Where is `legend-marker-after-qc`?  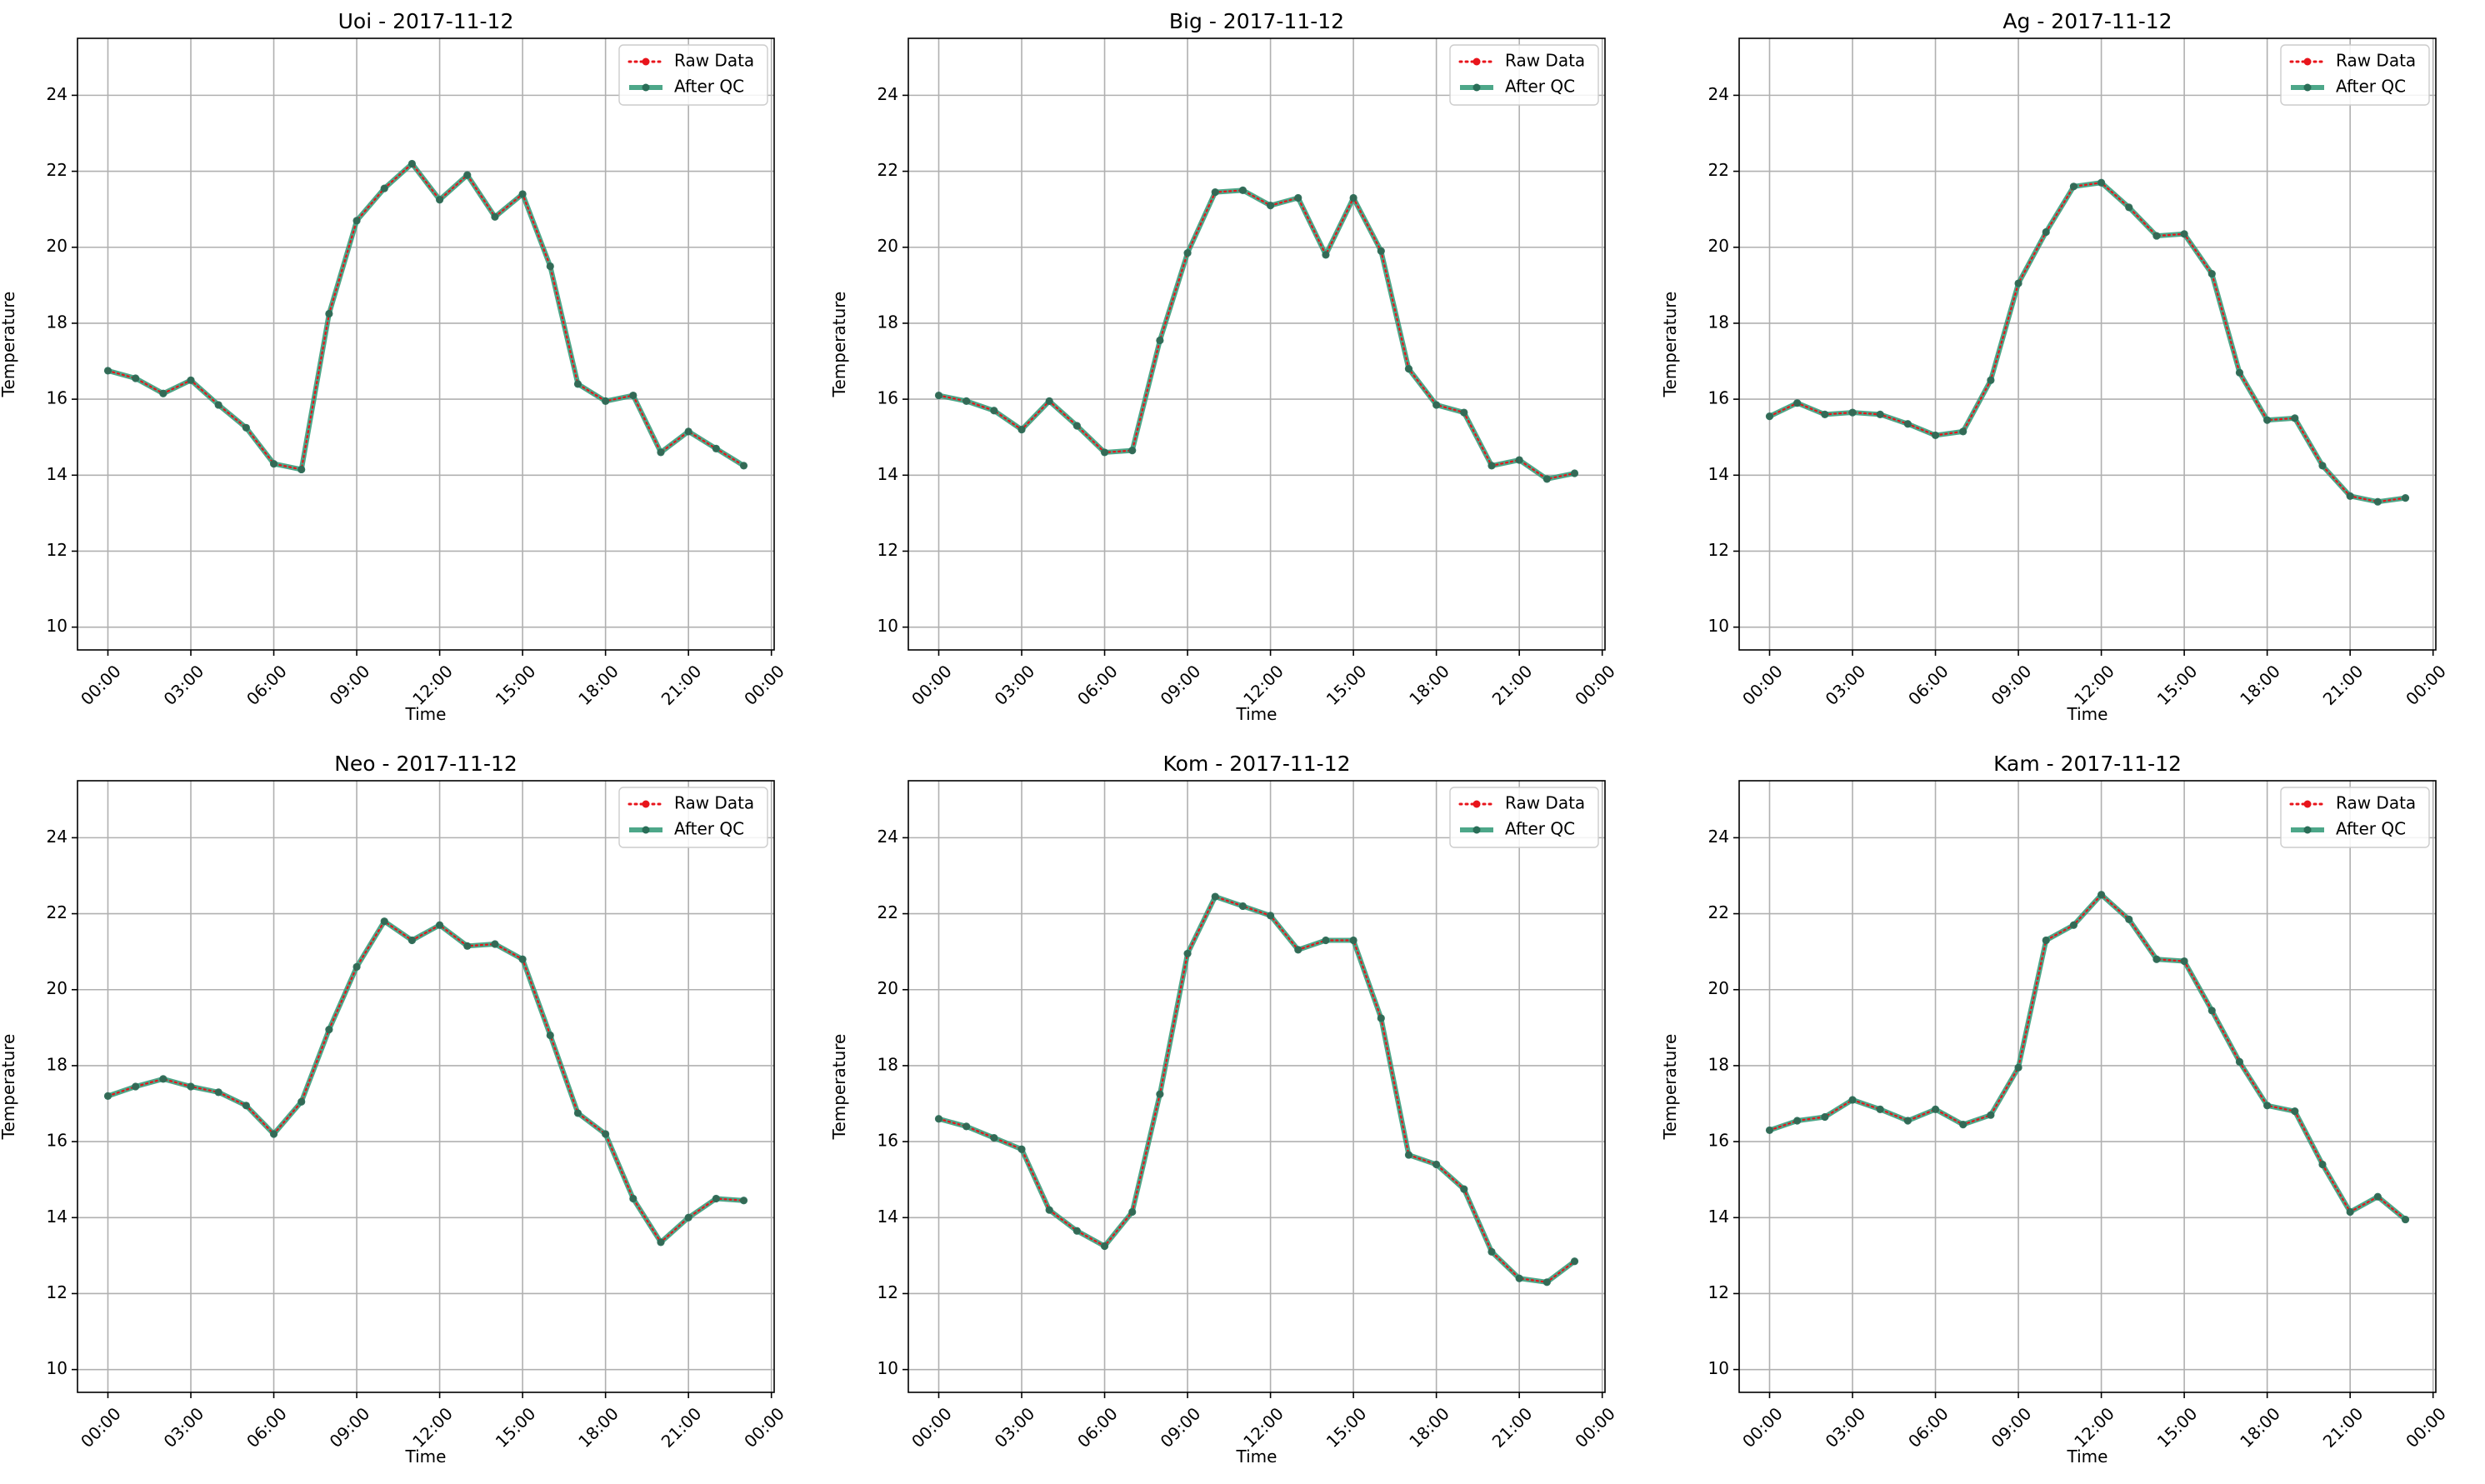 legend-marker-after-qc is located at coordinates (646, 830).